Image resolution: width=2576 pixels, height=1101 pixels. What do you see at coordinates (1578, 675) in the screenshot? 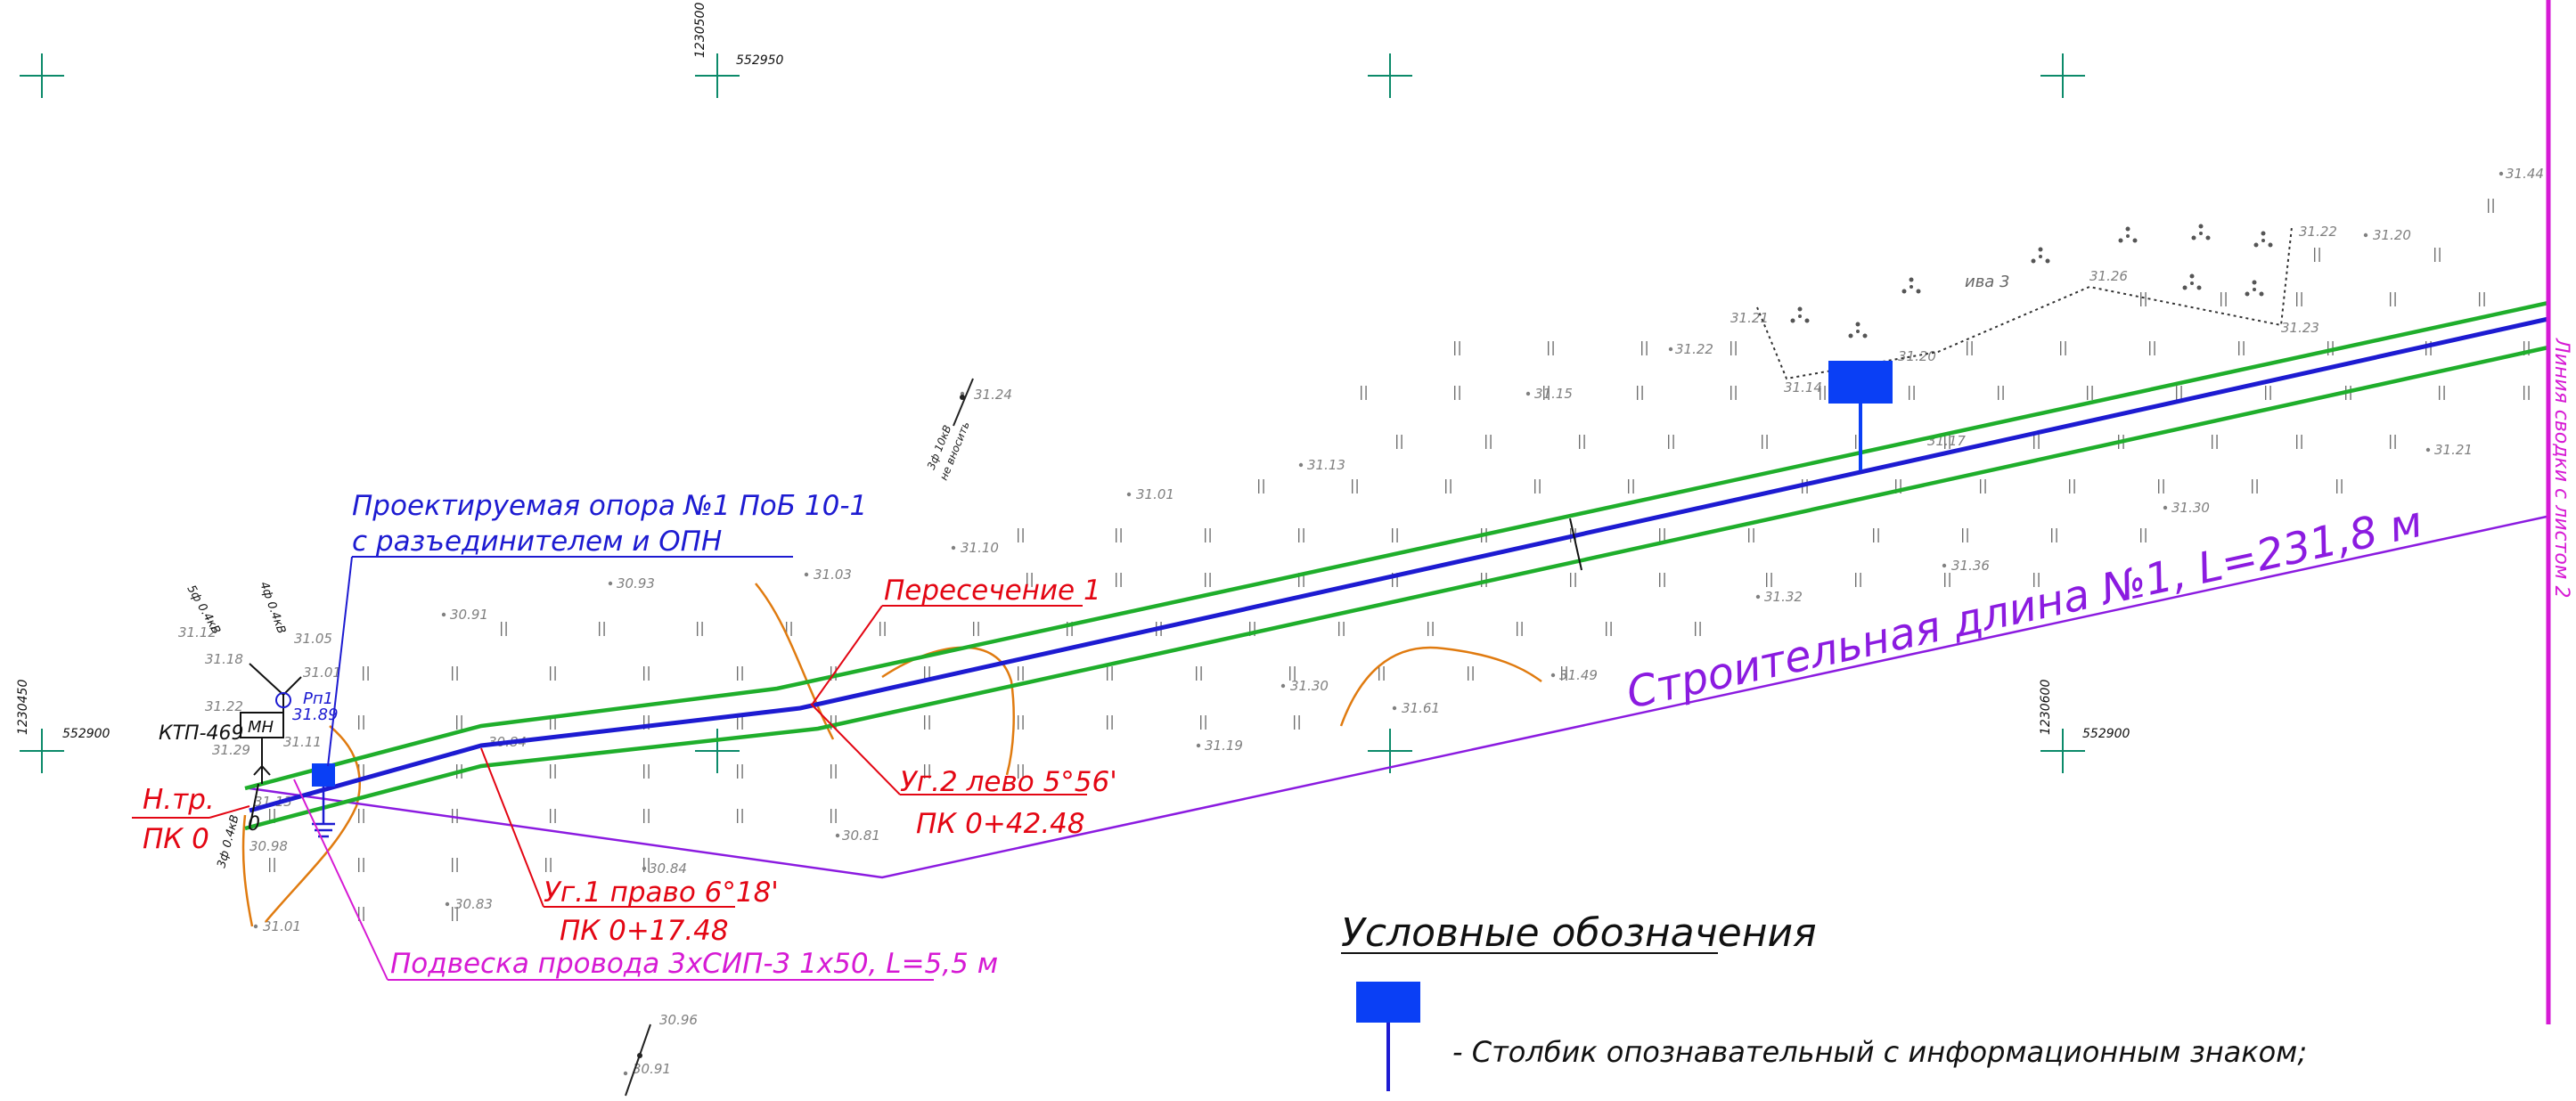
I see `svg-text: 31.49` at bounding box center [1578, 675].